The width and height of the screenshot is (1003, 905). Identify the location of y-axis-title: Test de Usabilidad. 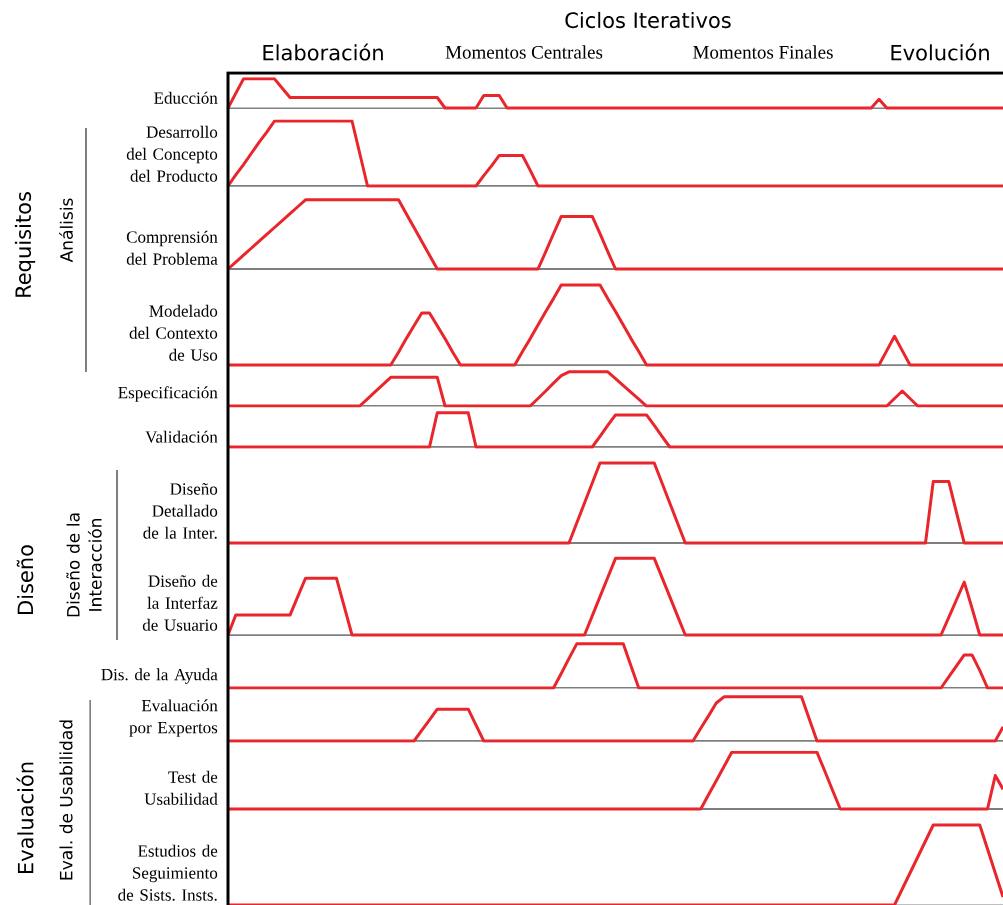
(181, 787).